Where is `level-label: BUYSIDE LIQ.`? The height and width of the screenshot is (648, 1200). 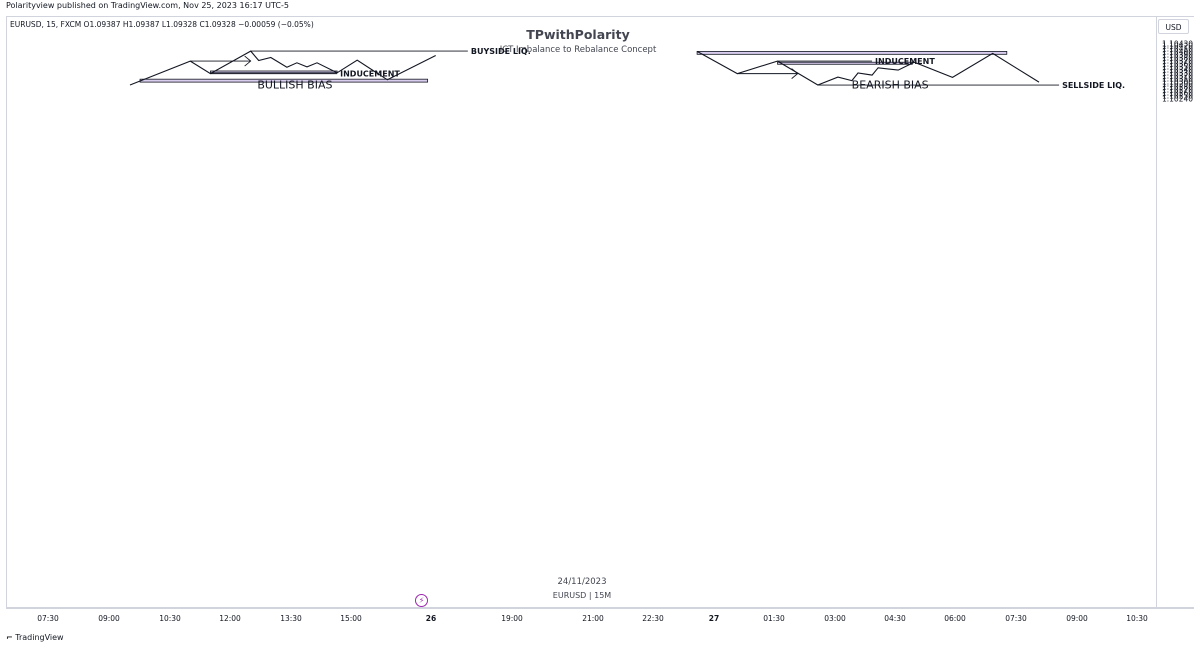
level-label: BUYSIDE LIQ. is located at coordinates (501, 51).